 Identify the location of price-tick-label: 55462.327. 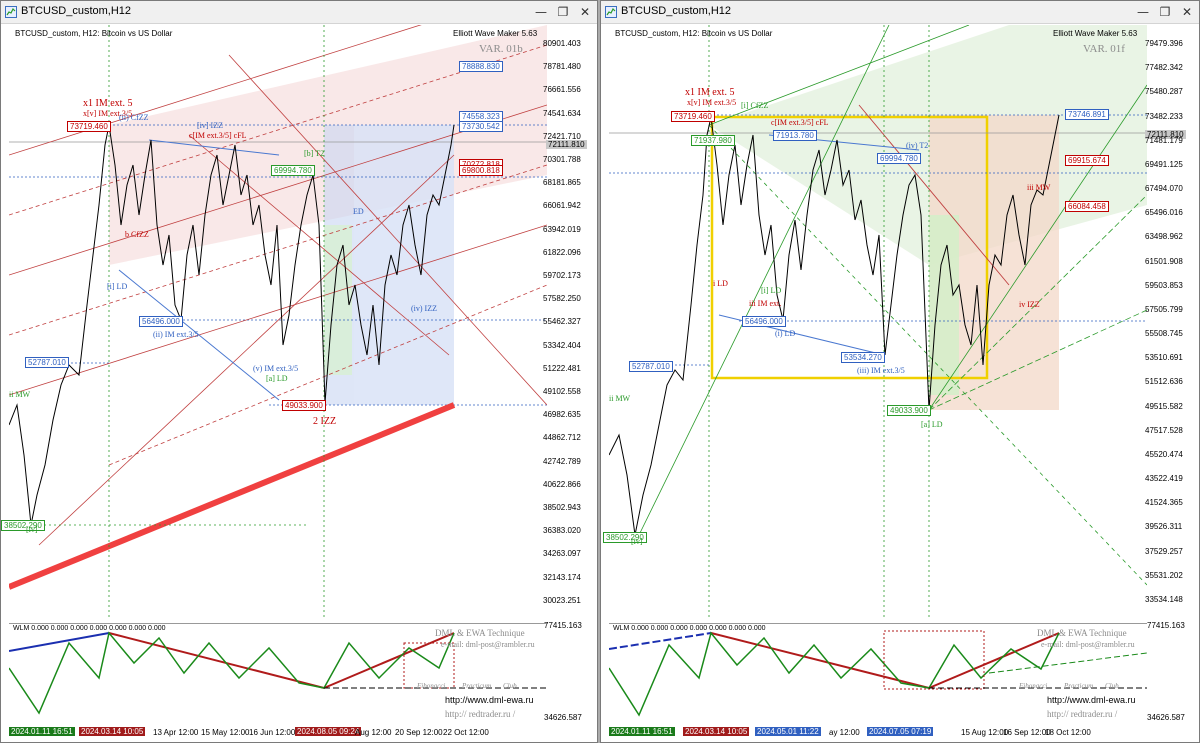
(562, 322).